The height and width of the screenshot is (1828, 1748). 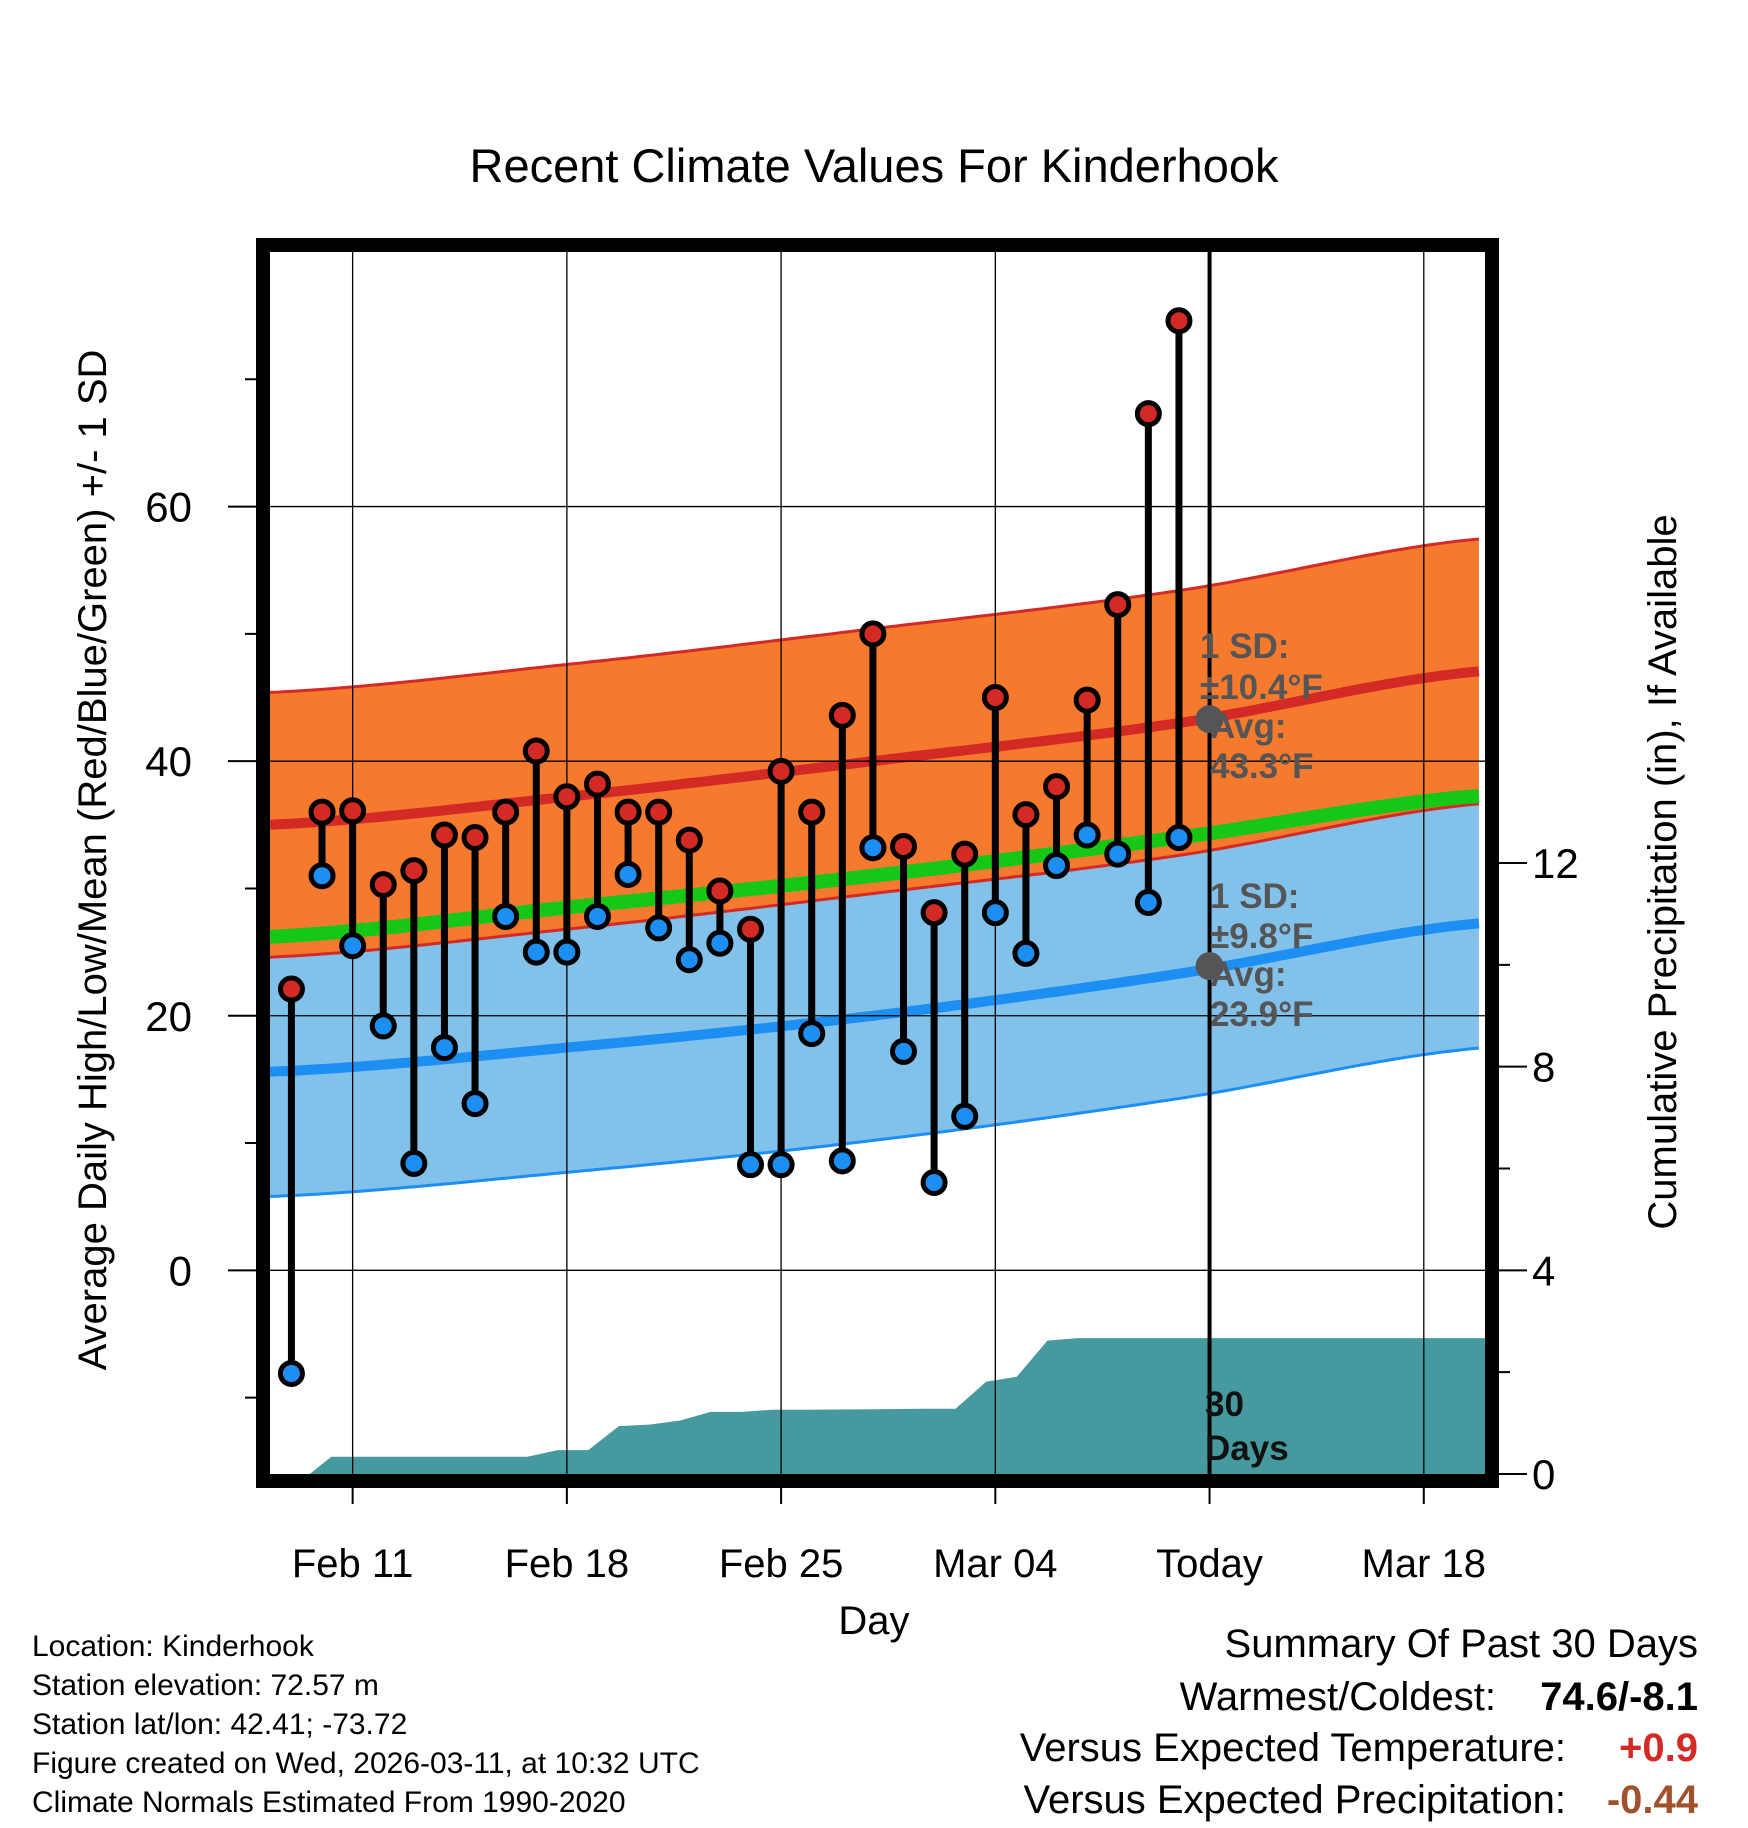 What do you see at coordinates (1262, 1014) in the screenshot?
I see `low-avg-value: 23.9°F` at bounding box center [1262, 1014].